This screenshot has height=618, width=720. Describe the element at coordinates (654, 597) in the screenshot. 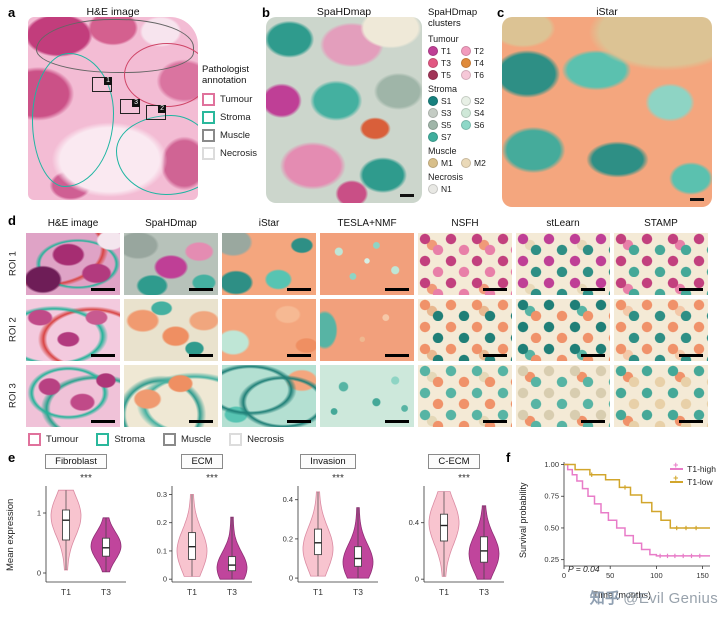

I see `watermark: 知乎 @Evil Genius` at that location.